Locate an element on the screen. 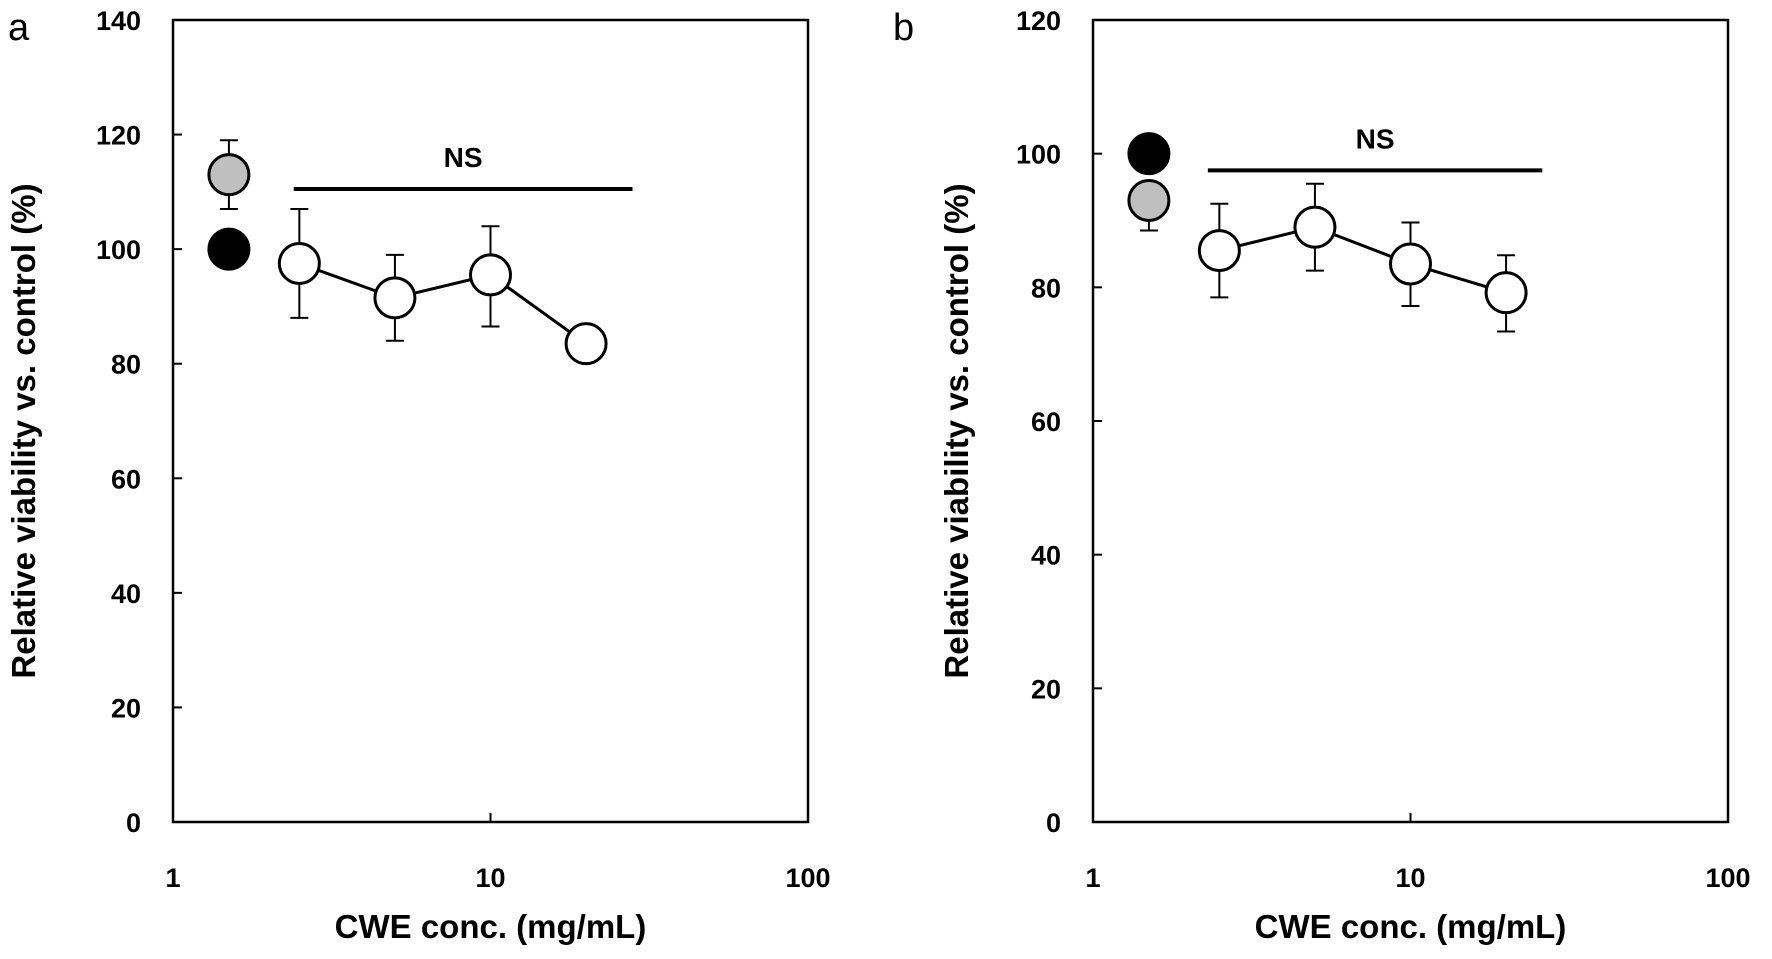 Image resolution: width=1772 pixels, height=959 pixels. panel-label: b is located at coordinates (903, 28).